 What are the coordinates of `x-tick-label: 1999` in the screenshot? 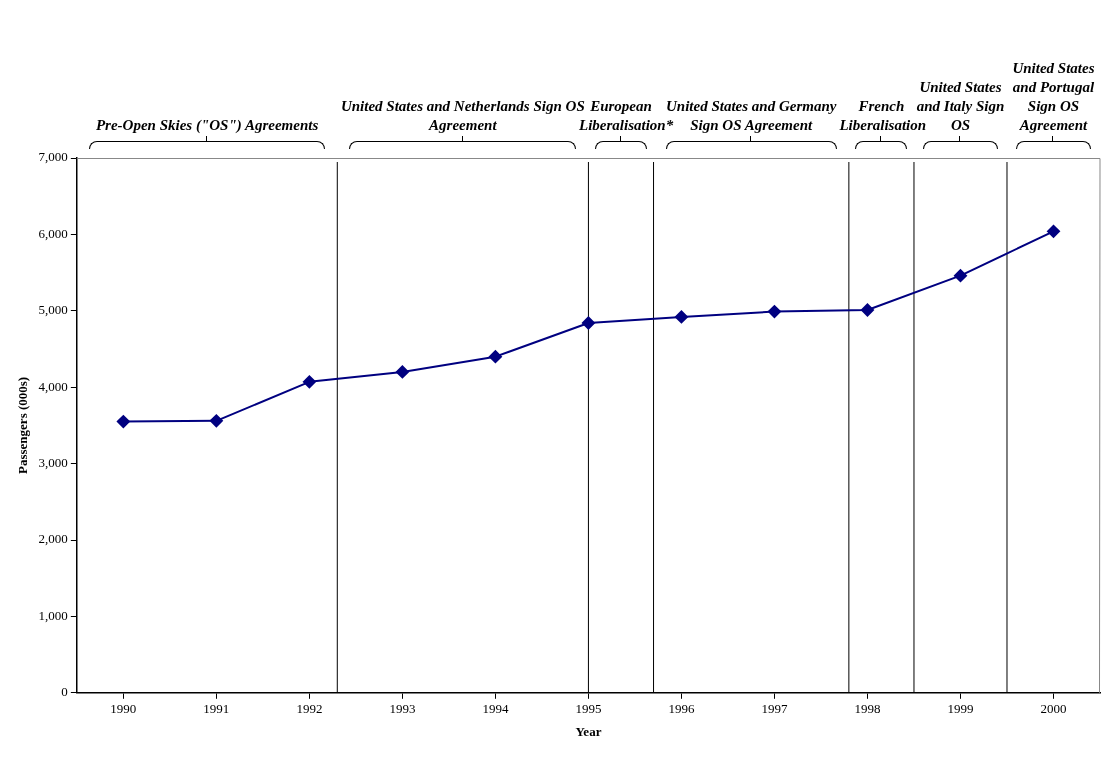 It's located at (960, 709).